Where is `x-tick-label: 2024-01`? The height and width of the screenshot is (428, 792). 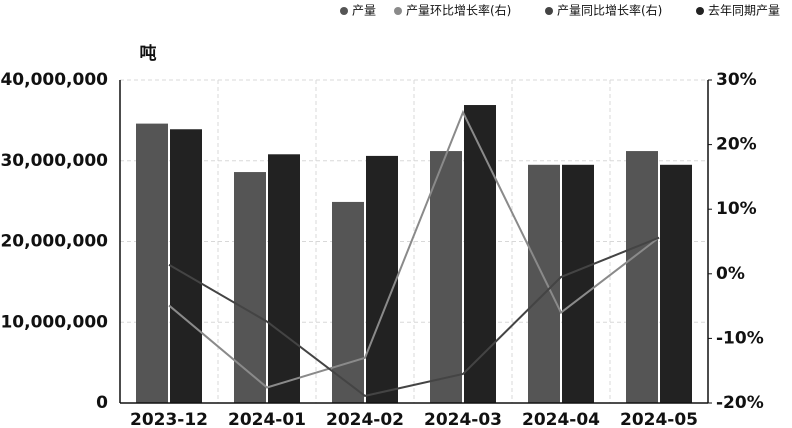
x-tick-label: 2024-01 is located at coordinates (267, 419).